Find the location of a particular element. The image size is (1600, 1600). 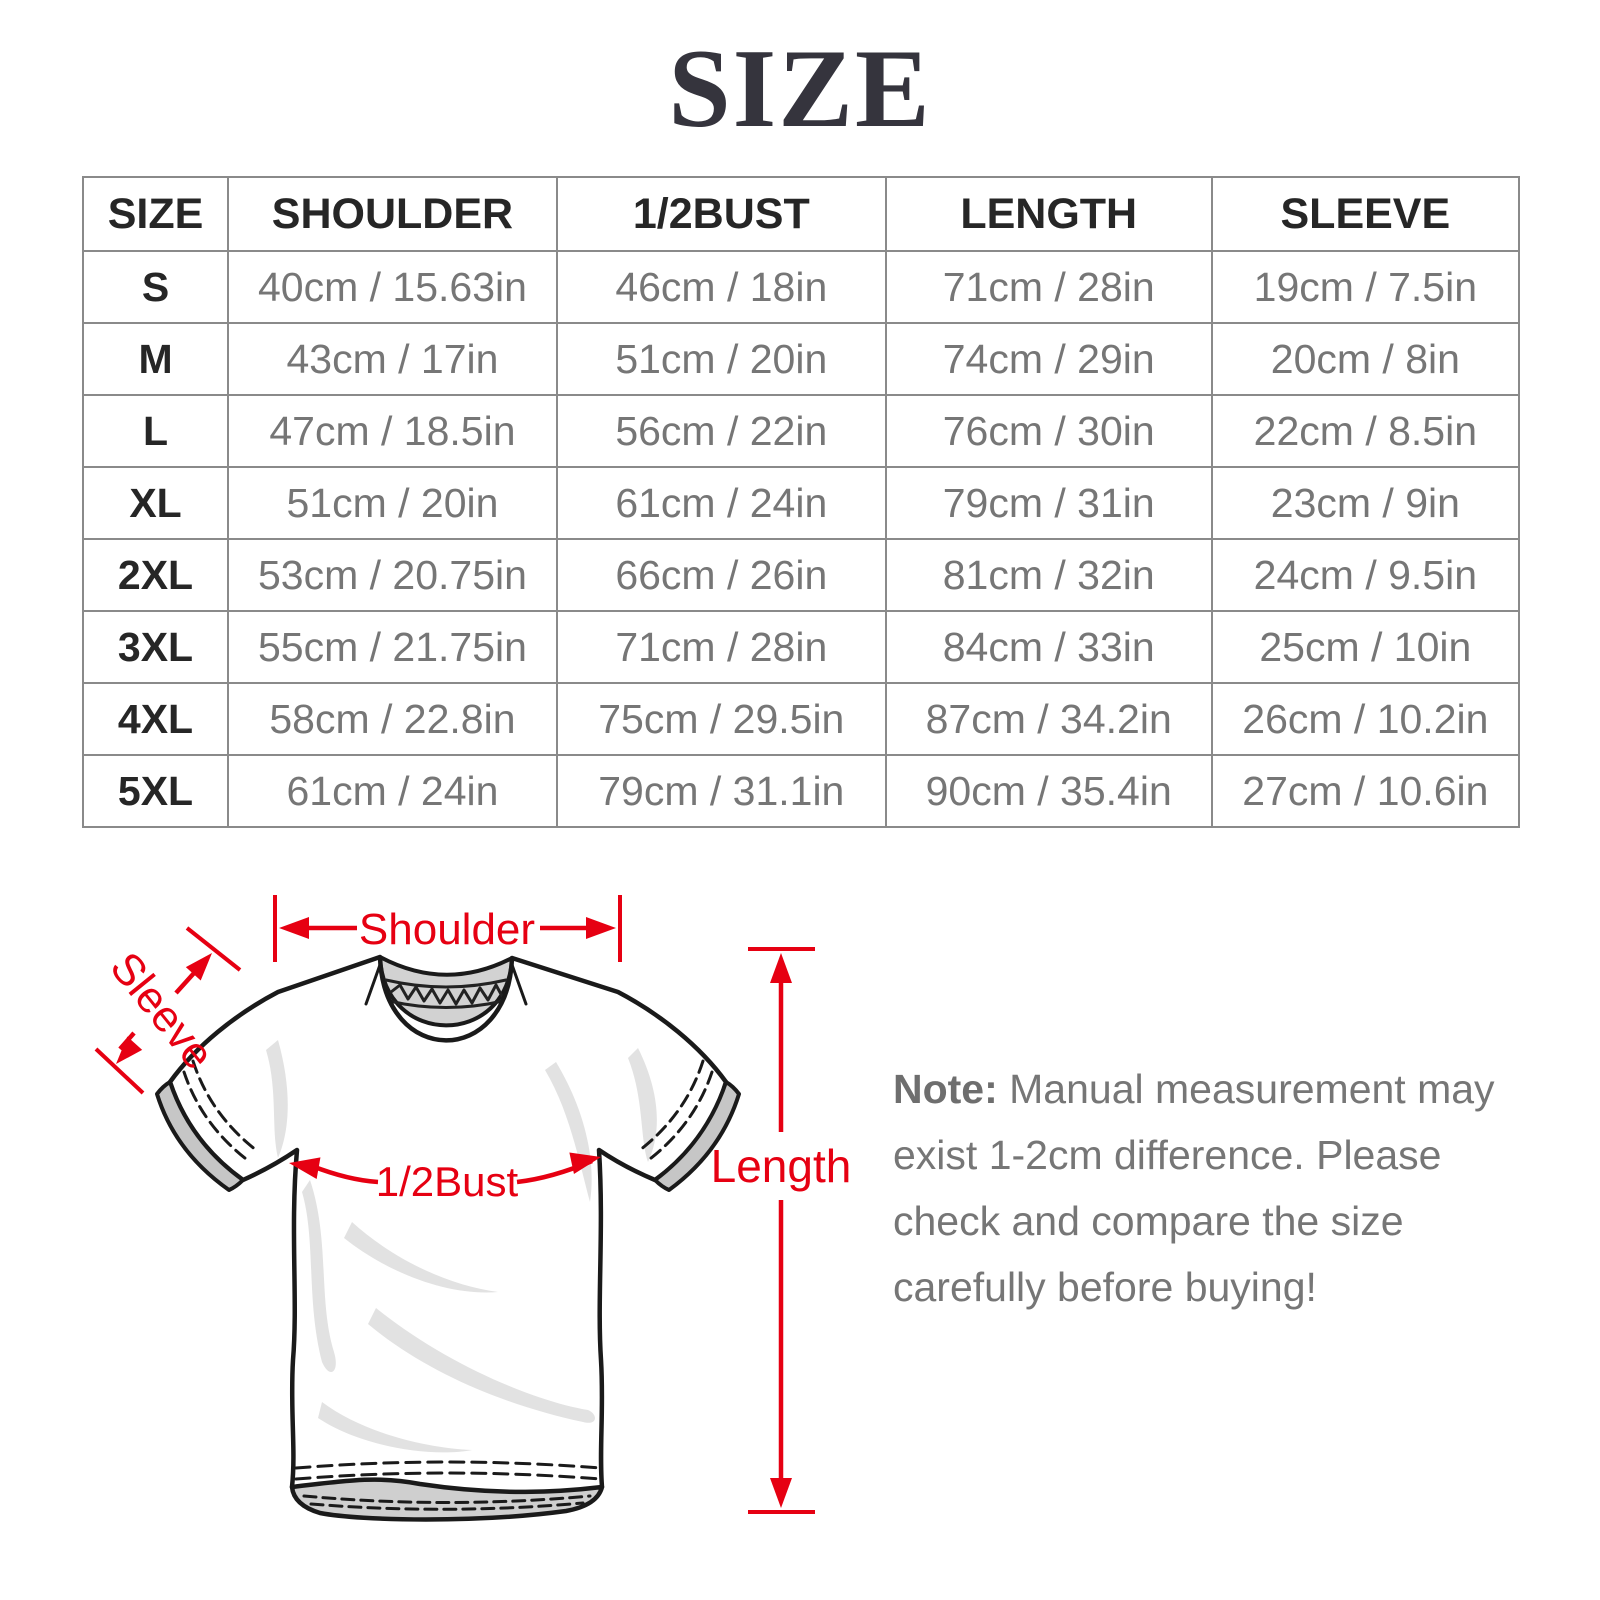

collar-rib-bottom-line is located at coordinates (446, 1004).